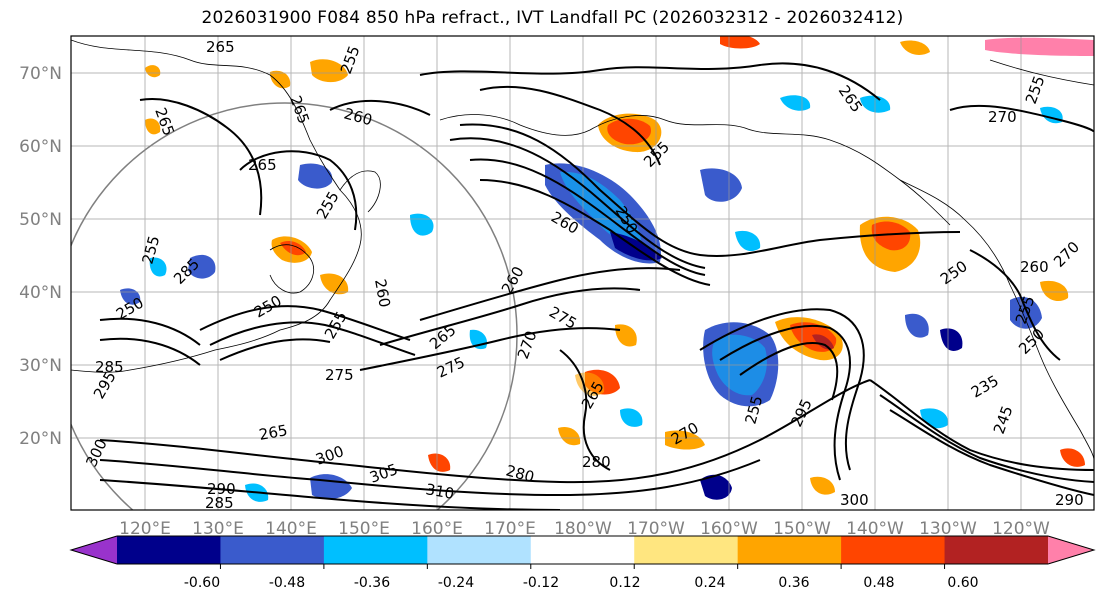 The image size is (1105, 604). What do you see at coordinates (218, 529) in the screenshot?
I see `lon-label-130e: 130°E` at bounding box center [218, 529].